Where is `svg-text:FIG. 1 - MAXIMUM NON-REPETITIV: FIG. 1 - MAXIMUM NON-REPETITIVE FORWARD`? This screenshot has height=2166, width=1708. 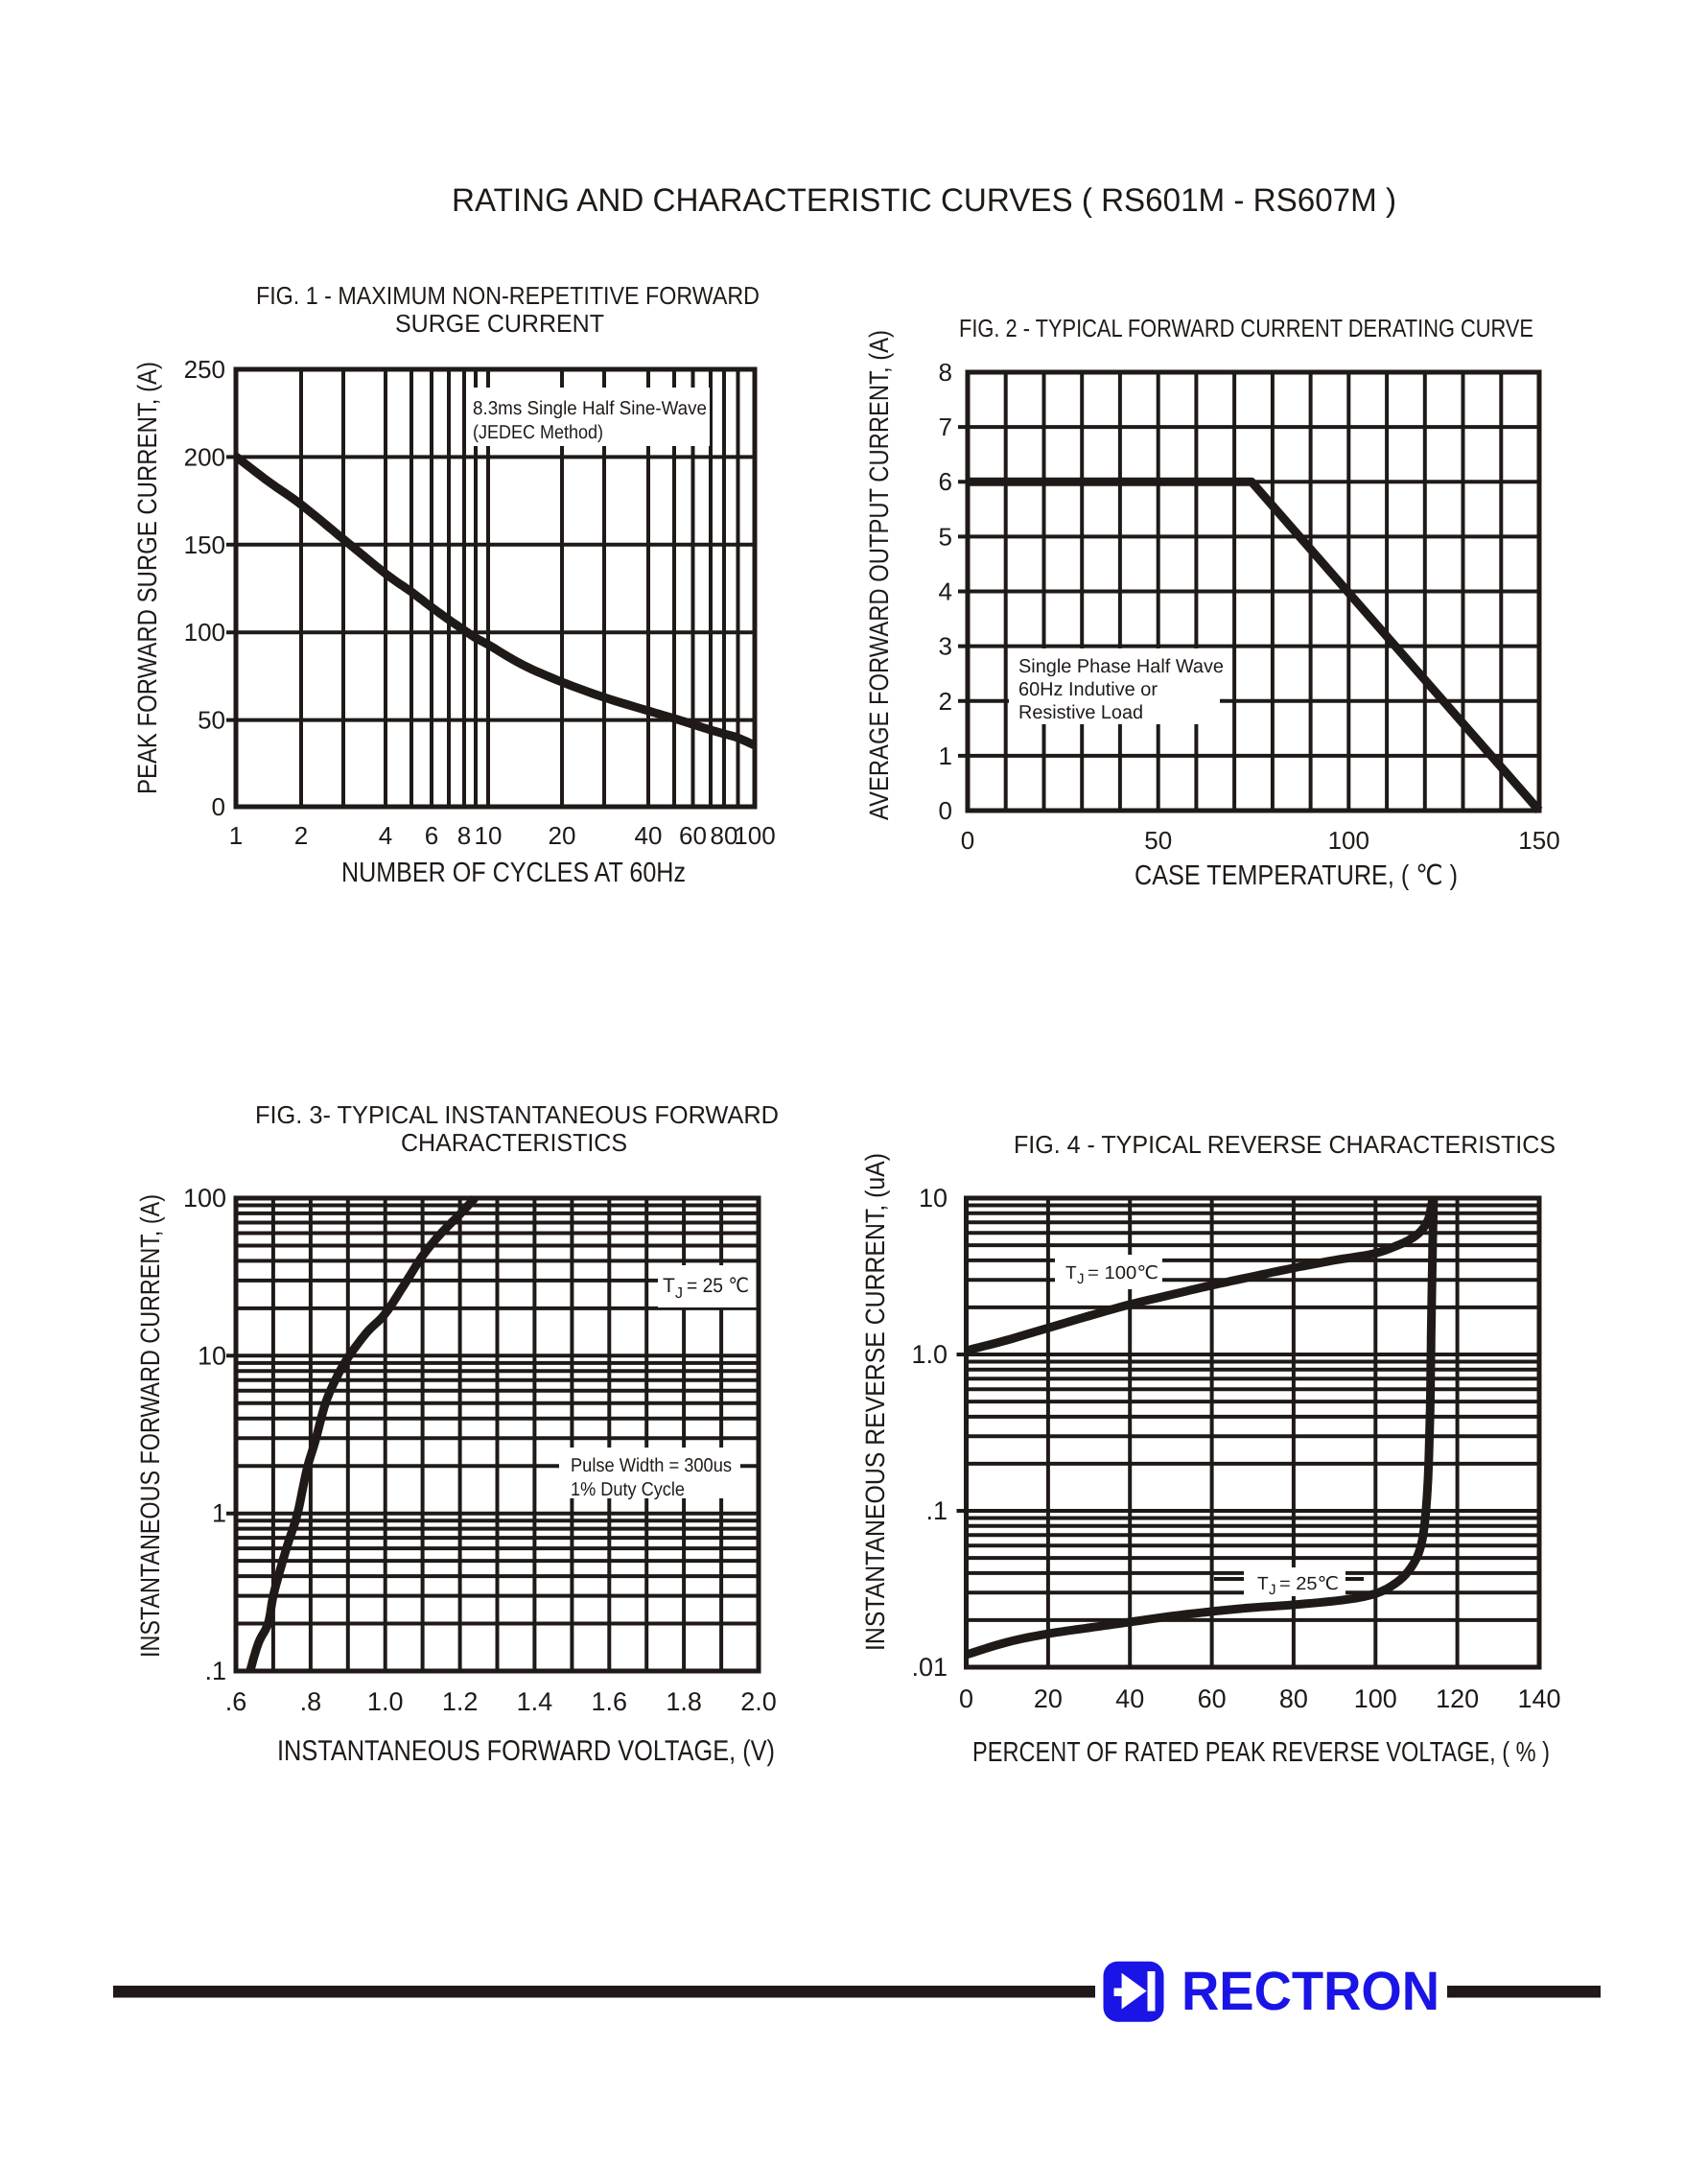 svg-text:FIG. 1 - MAXIMUM NON-REPETITIV: FIG. 1 - MAXIMUM NON-REPETITIVE FORWARD is located at coordinates (508, 295).